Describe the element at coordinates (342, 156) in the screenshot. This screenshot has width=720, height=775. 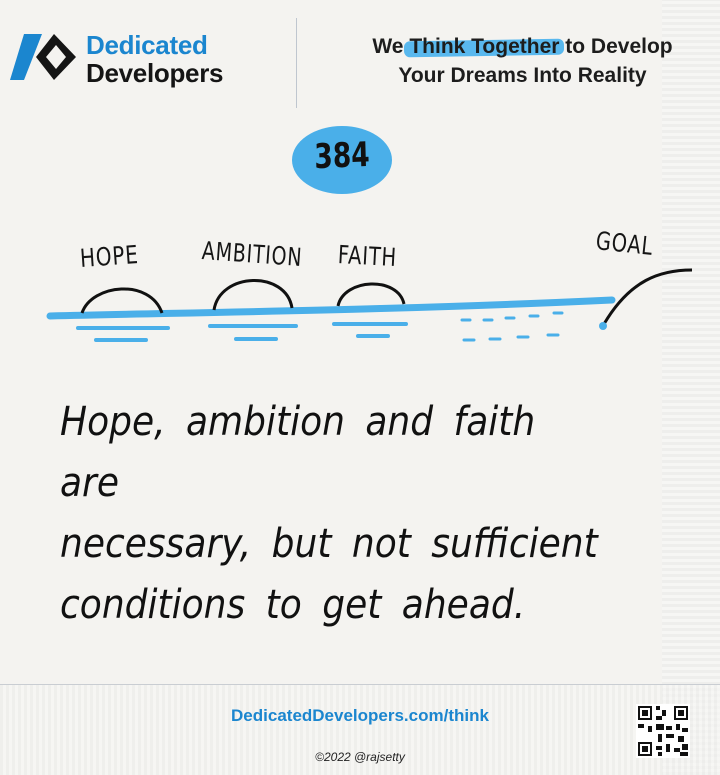
I see `number-text: 384` at that location.